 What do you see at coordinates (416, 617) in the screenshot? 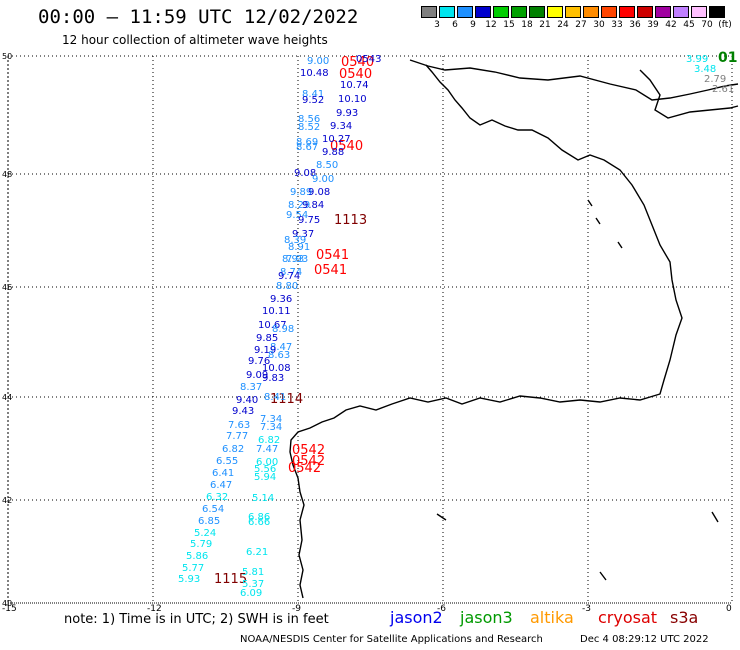
I see `legend-jason2: jason2` at bounding box center [416, 617].